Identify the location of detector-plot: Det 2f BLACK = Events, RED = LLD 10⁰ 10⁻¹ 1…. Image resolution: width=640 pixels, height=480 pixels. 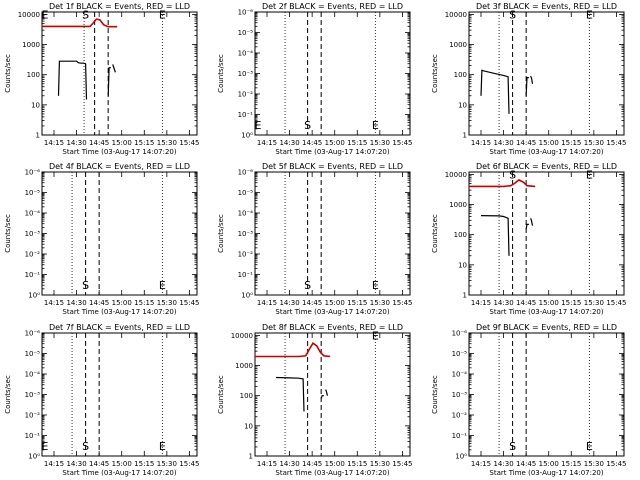
(315, 79).